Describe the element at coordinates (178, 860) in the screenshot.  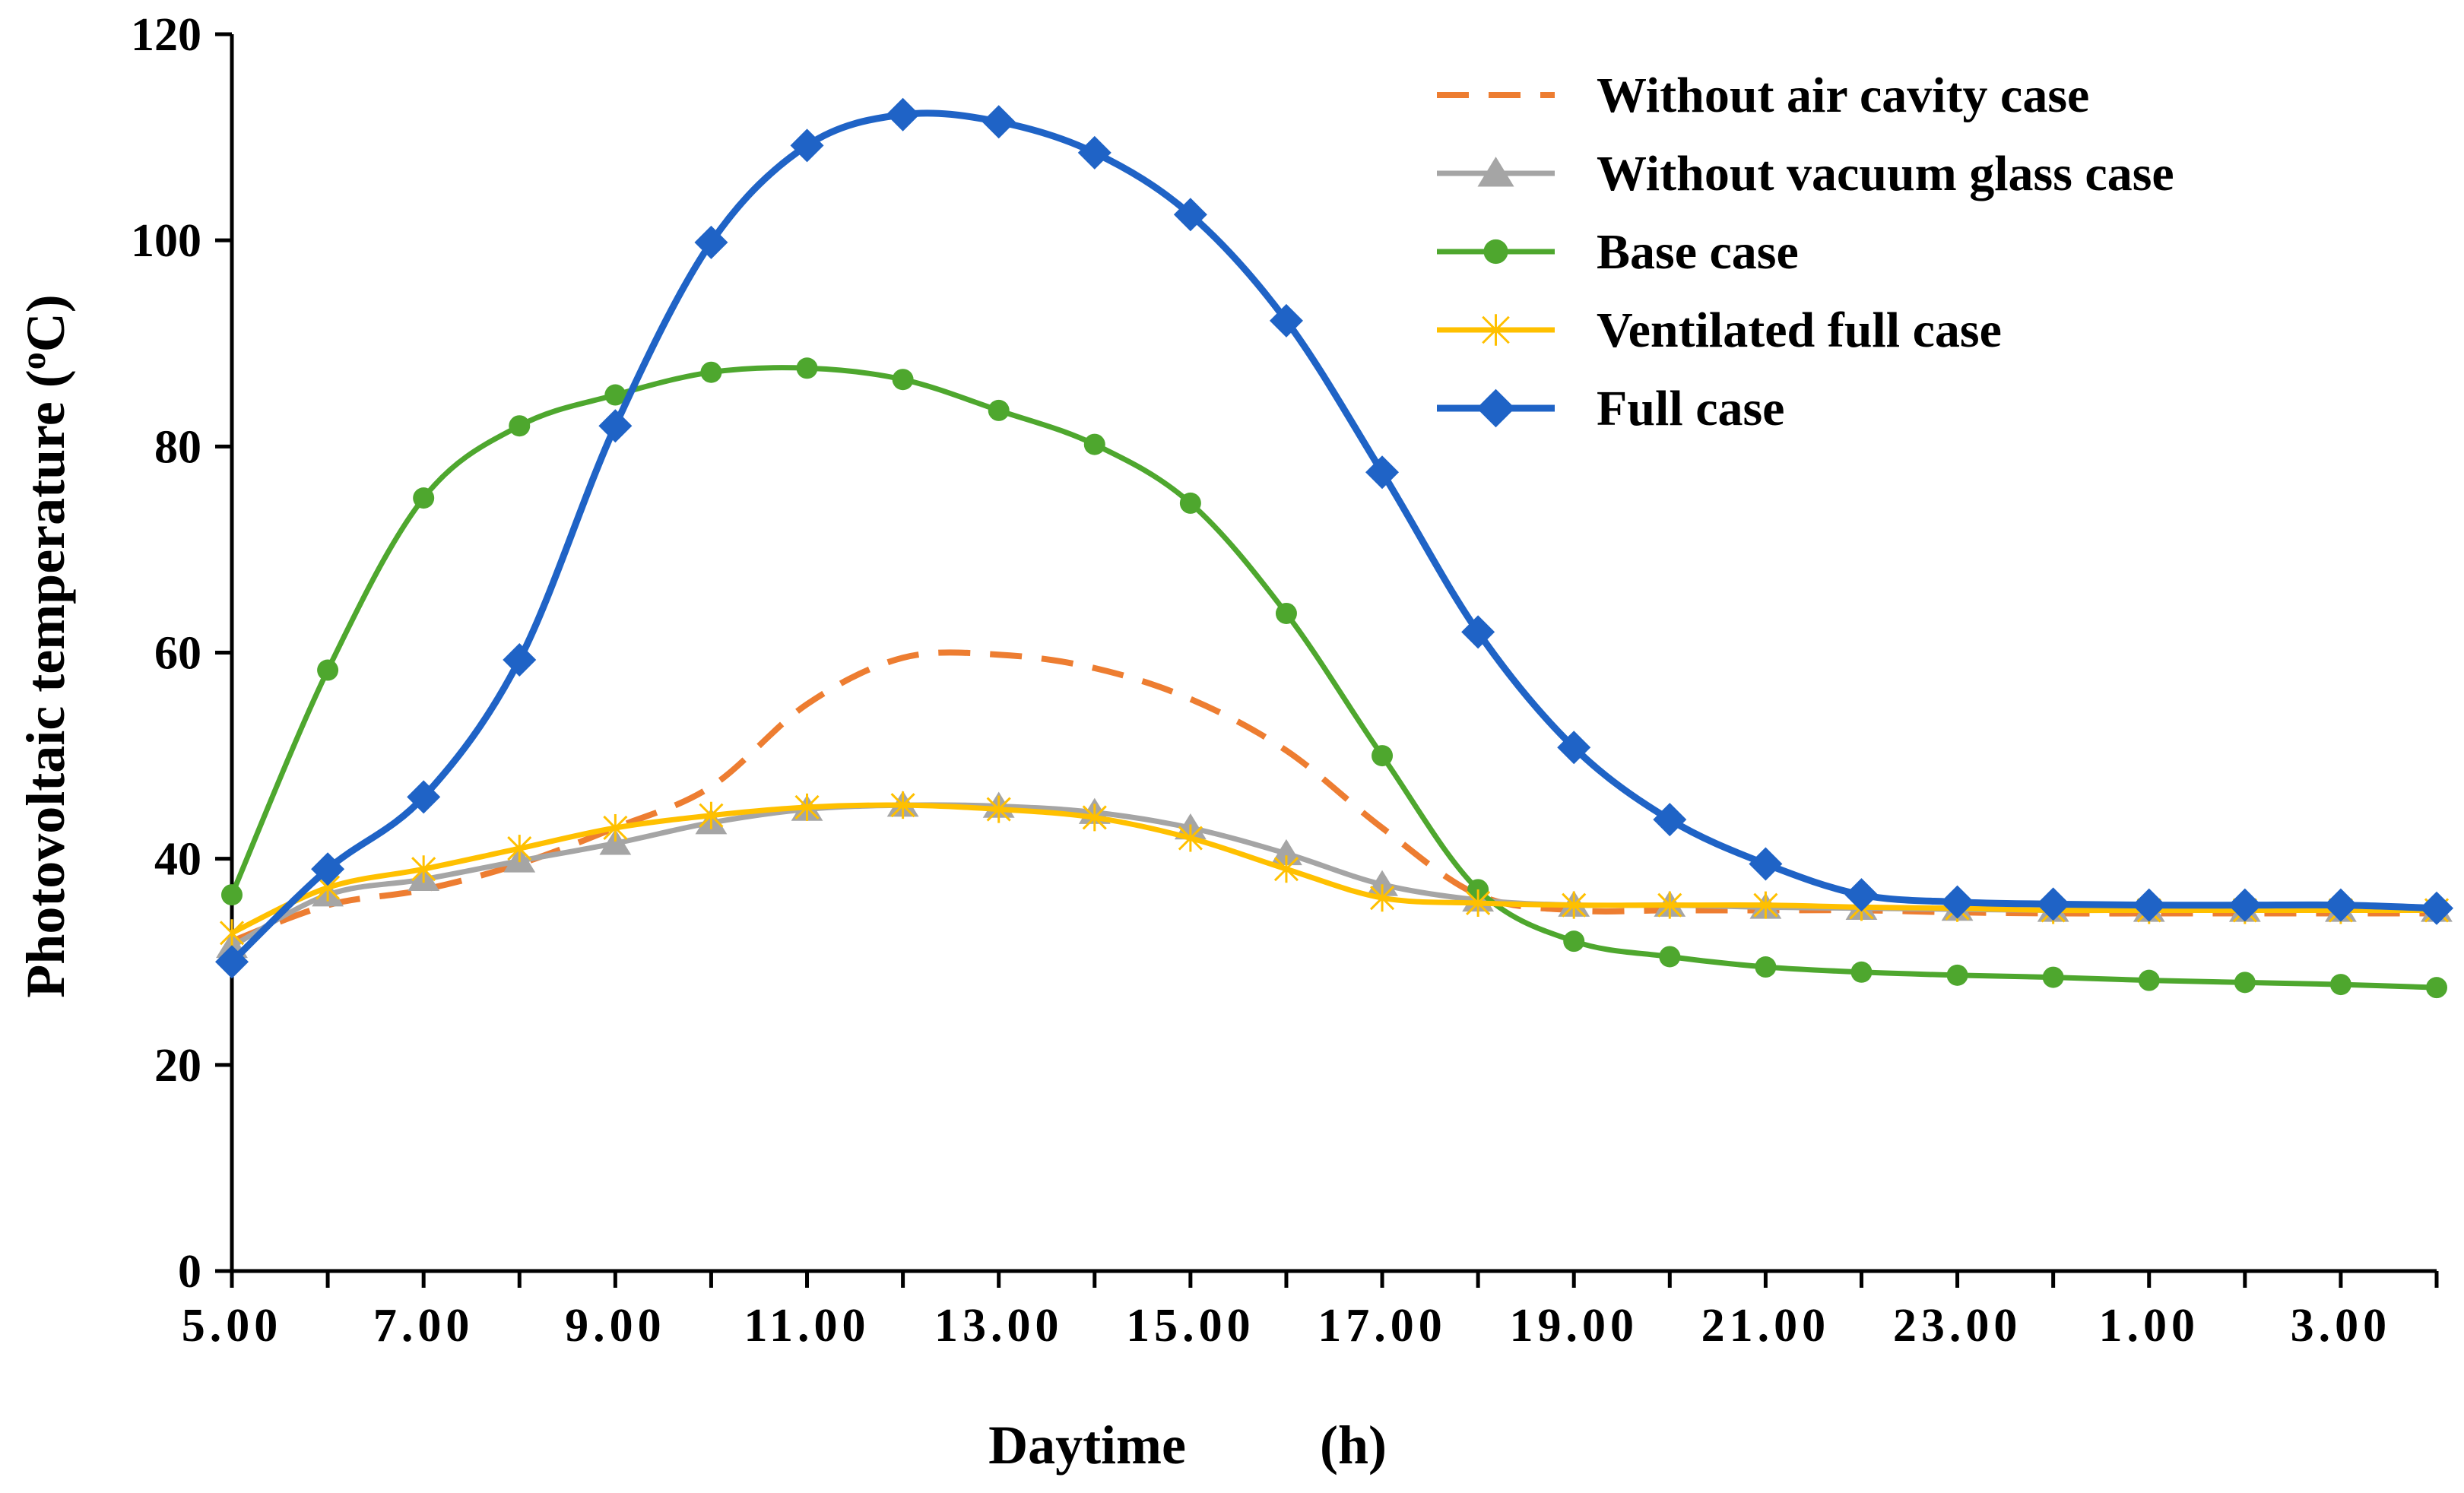
I see `y-tick-label: 40` at that location.